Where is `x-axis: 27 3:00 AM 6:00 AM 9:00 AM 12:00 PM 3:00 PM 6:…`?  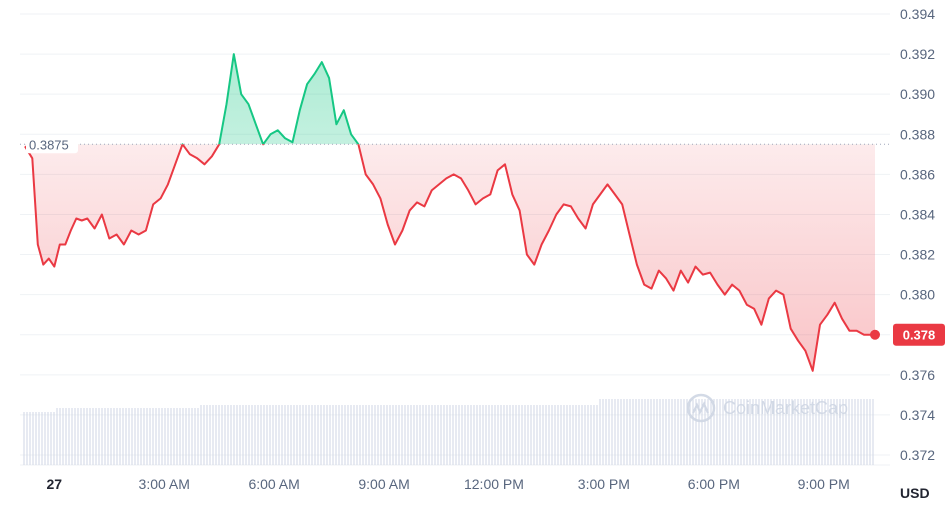
x-axis: 27 3:00 AM 6:00 AM 9:00 AM 12:00 PM 3:00 PM 6:… is located at coordinates (448, 484).